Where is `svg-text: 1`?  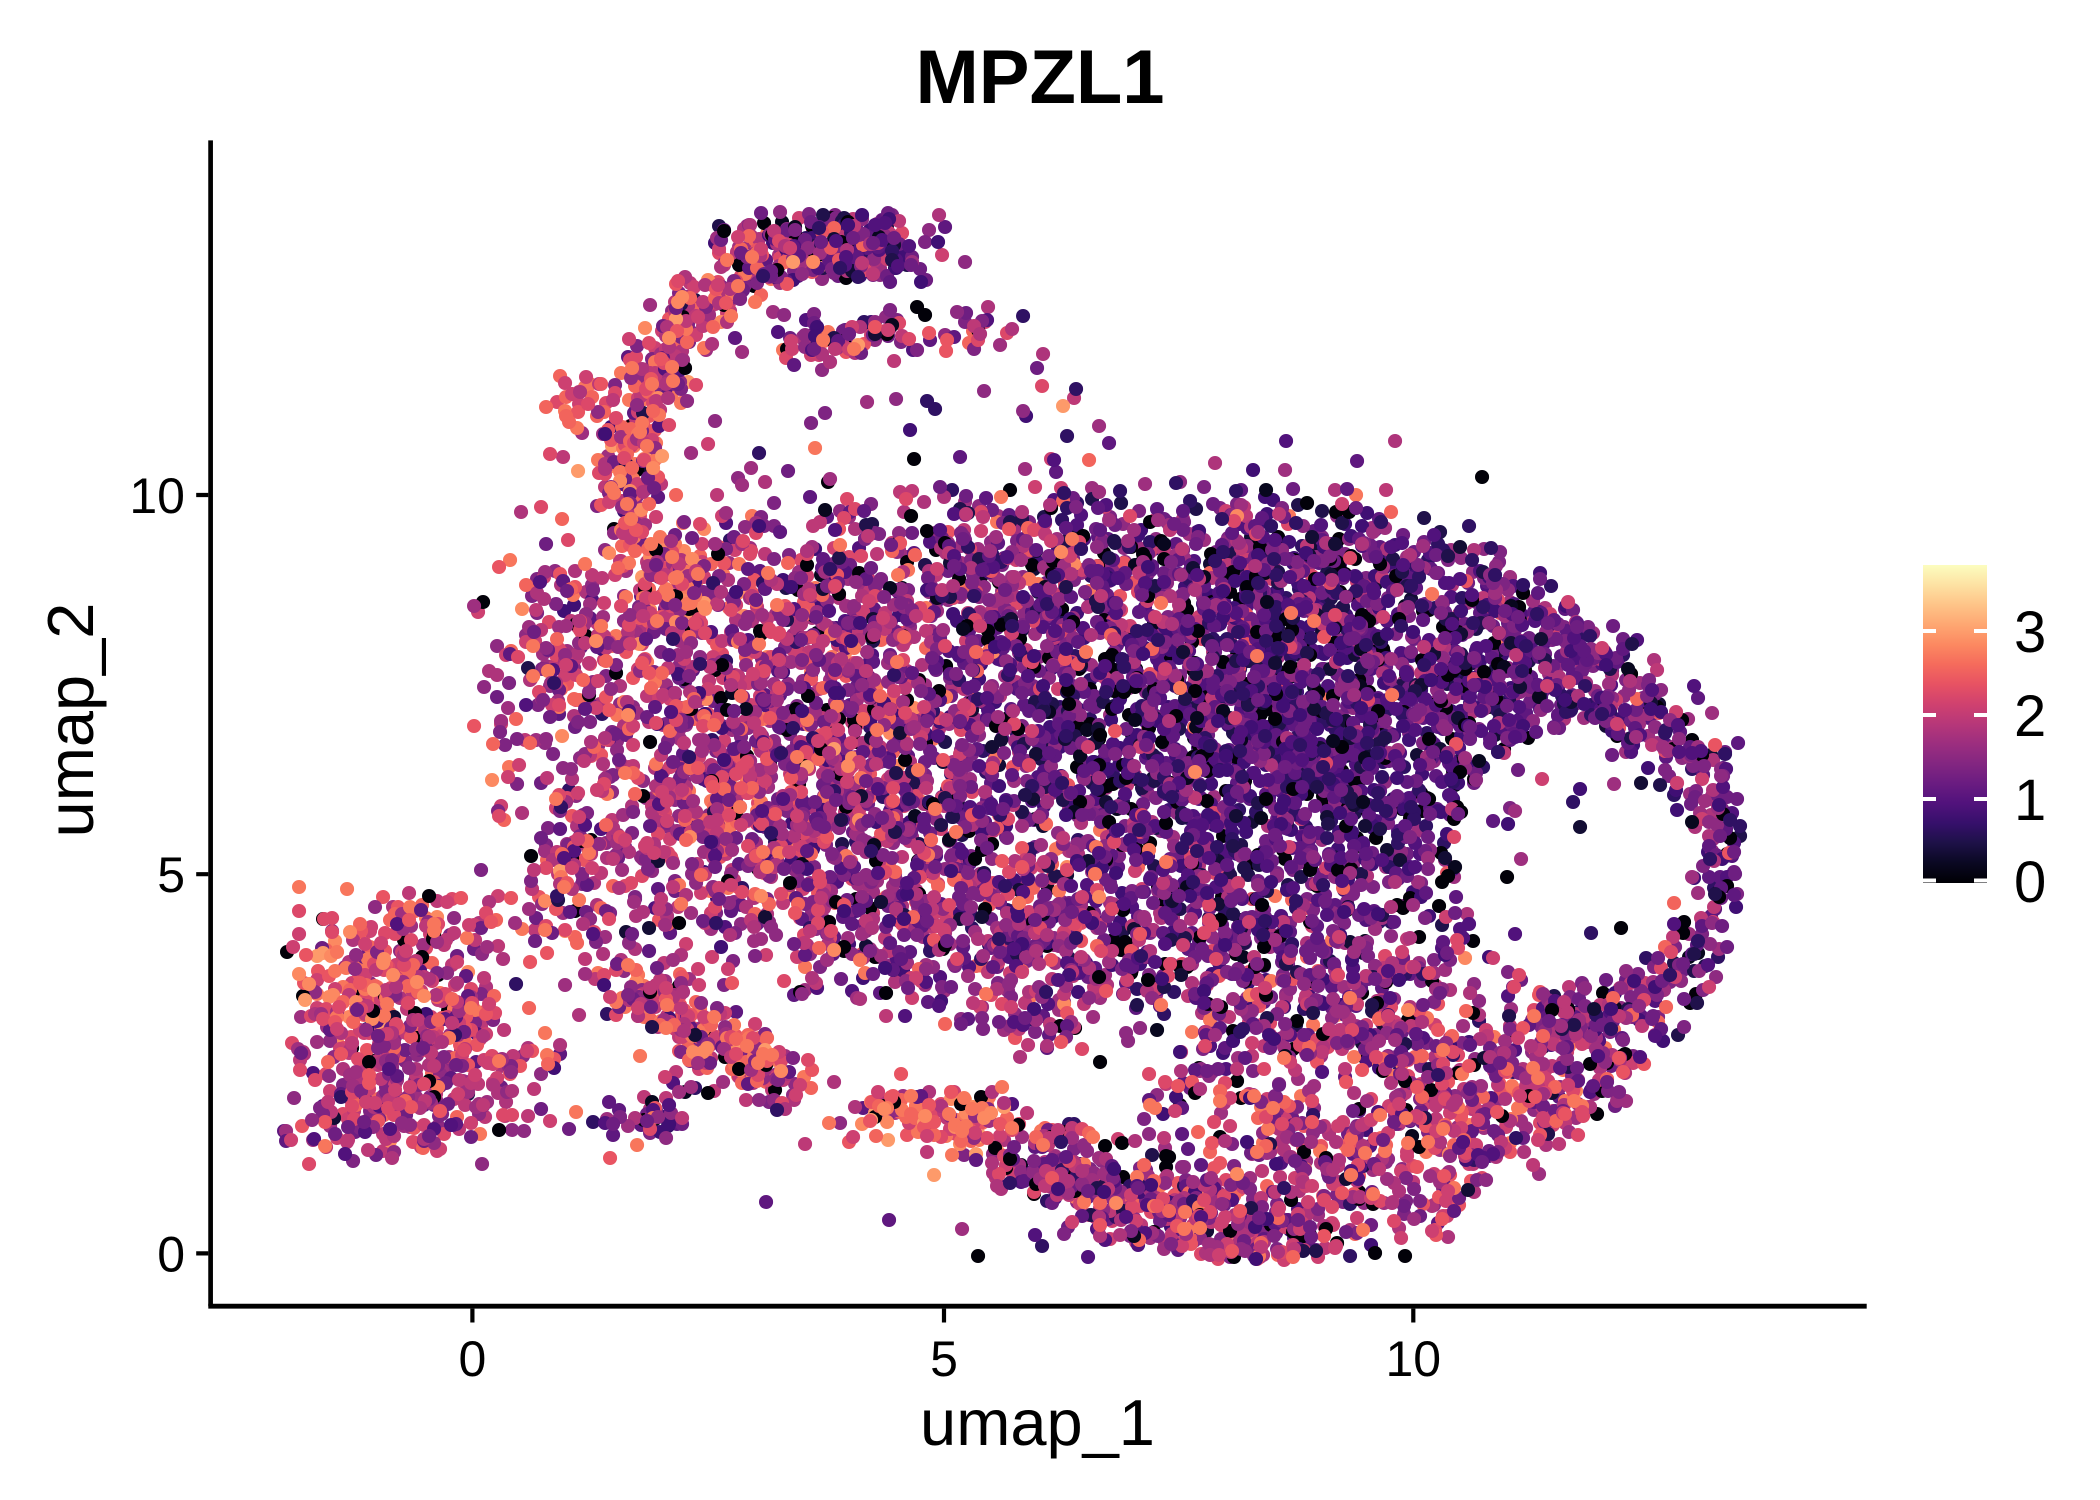 svg-text: 1 is located at coordinates (2030, 800).